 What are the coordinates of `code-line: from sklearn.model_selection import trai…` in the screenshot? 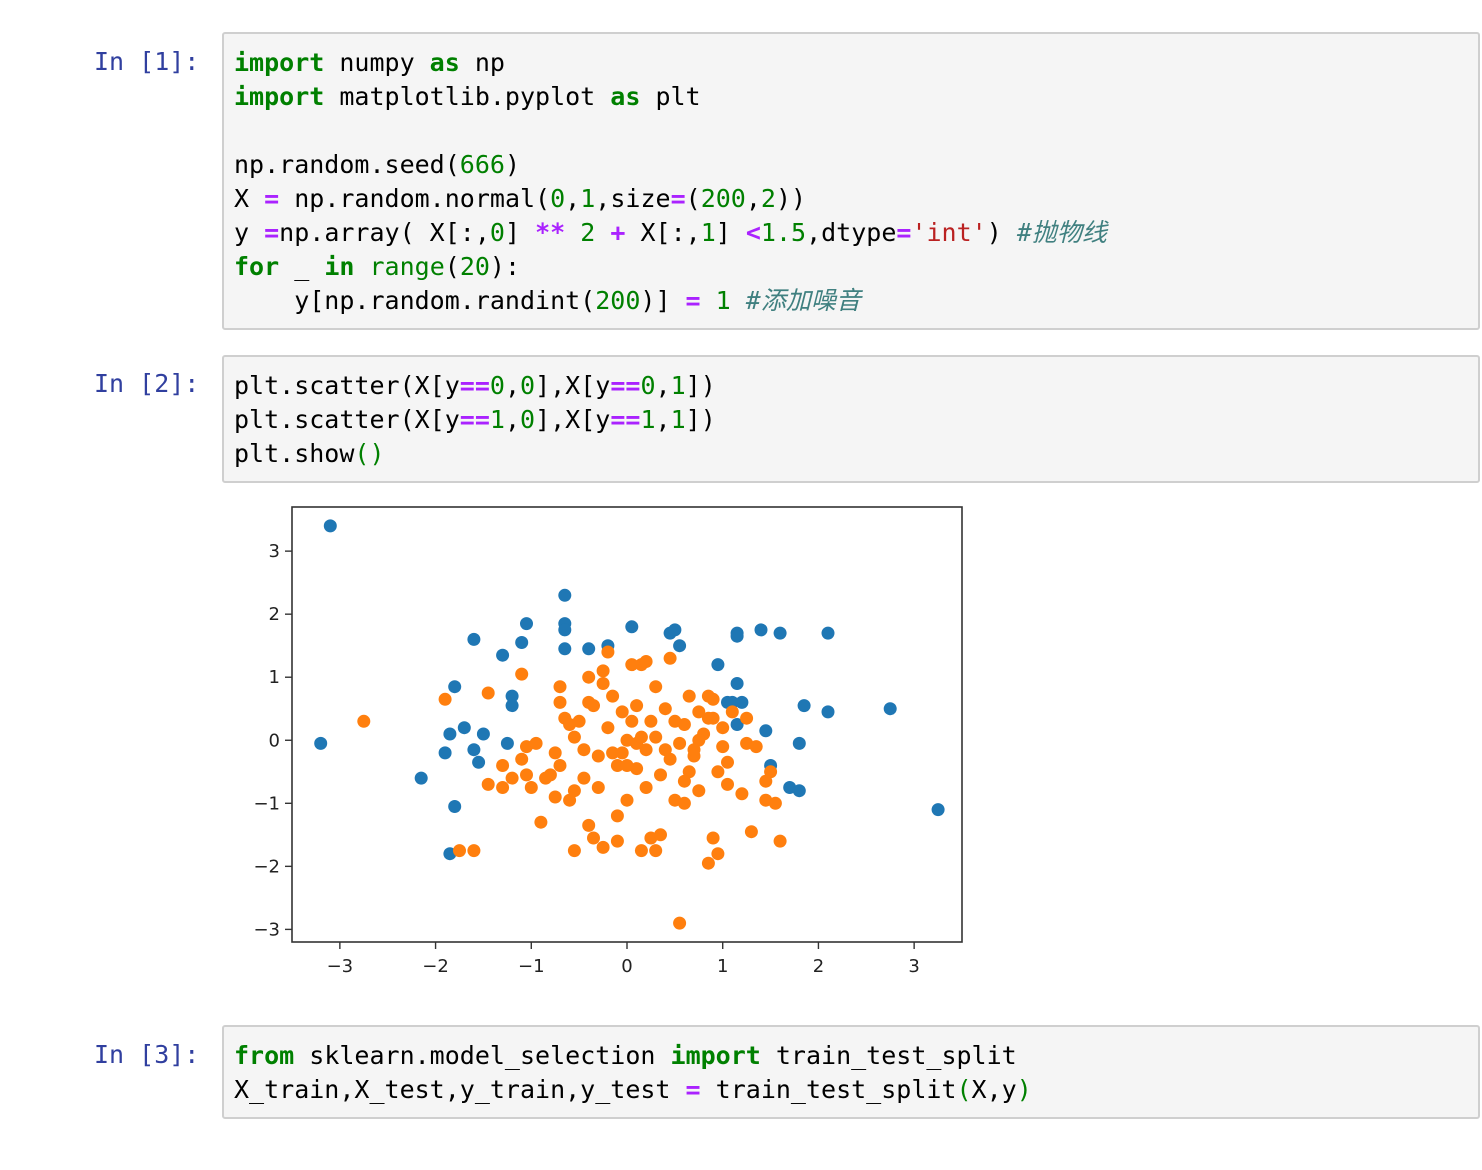 It's located at (633, 1056).